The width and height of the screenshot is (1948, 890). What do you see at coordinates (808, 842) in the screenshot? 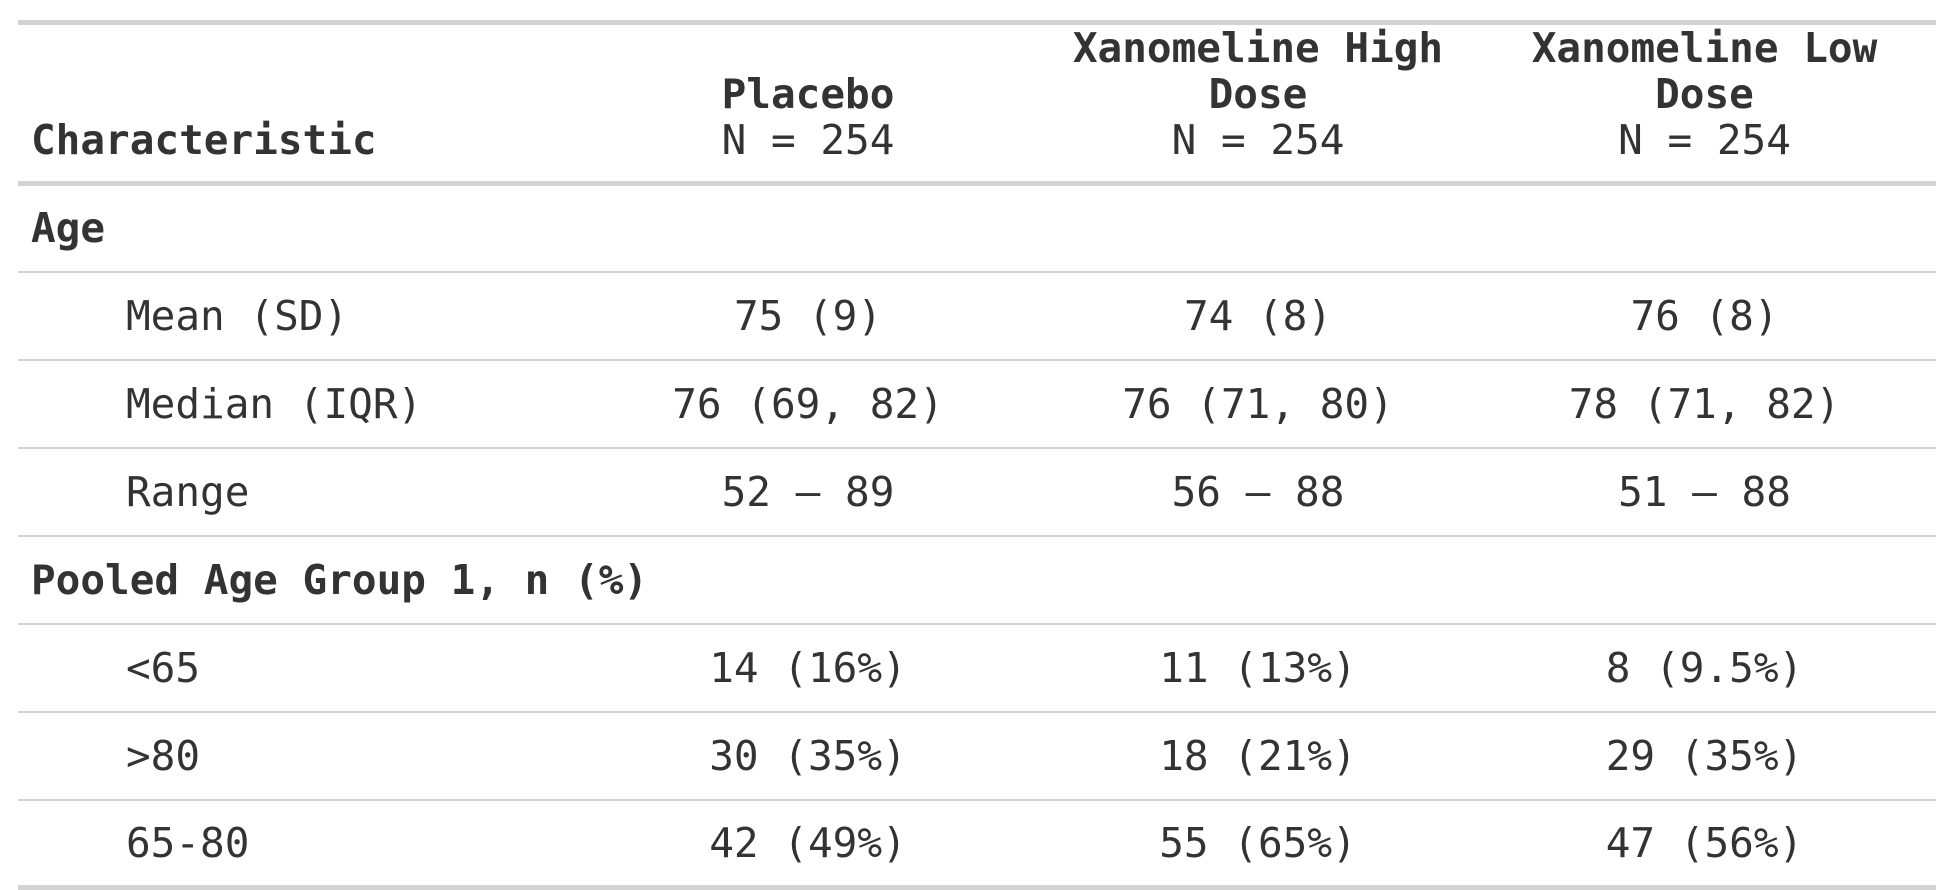
I see `cell-value: 42 (49%)` at bounding box center [808, 842].